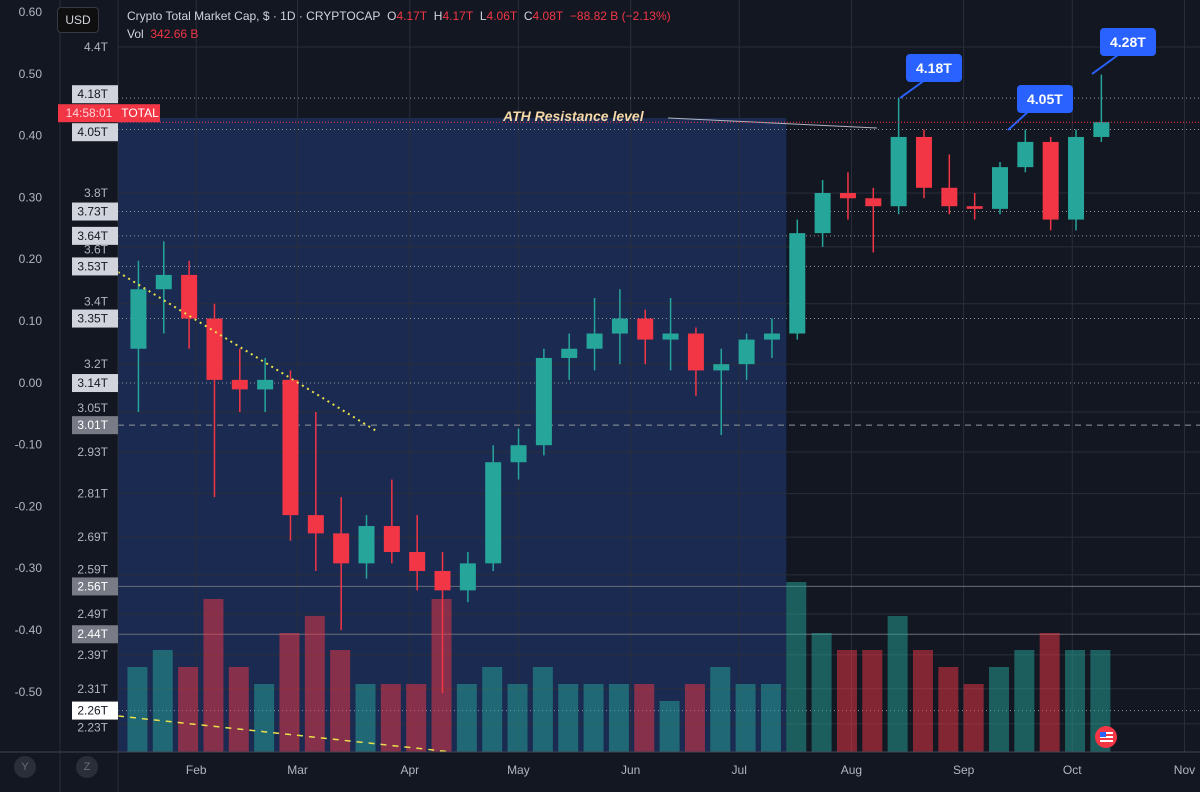  What do you see at coordinates (31, 259) in the screenshot?
I see `left-axis-tick: 0.20` at bounding box center [31, 259].